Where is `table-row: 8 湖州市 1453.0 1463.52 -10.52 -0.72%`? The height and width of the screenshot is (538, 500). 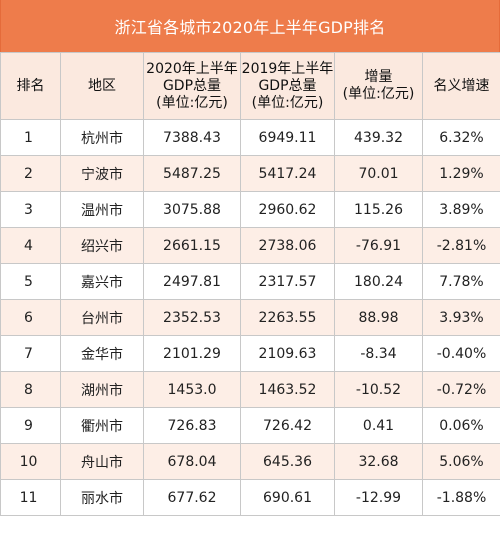 table-row: 8 湖州市 1453.0 1463.52 -10.52 -0.72% is located at coordinates (250, 389).